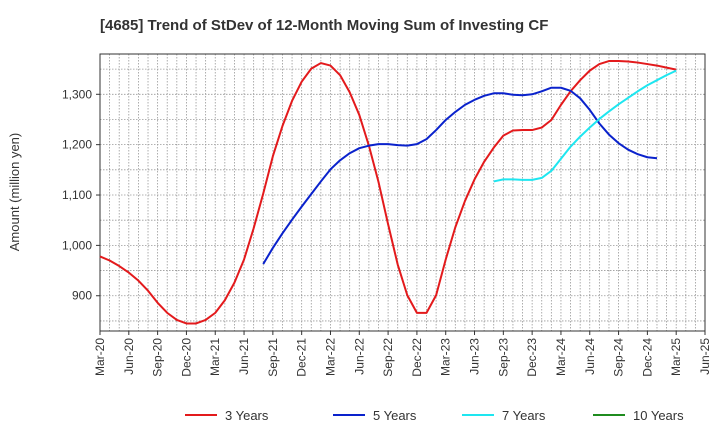  What do you see at coordinates (330, 357) in the screenshot?
I see `x-tick-label: Mar-22` at bounding box center [330, 357].